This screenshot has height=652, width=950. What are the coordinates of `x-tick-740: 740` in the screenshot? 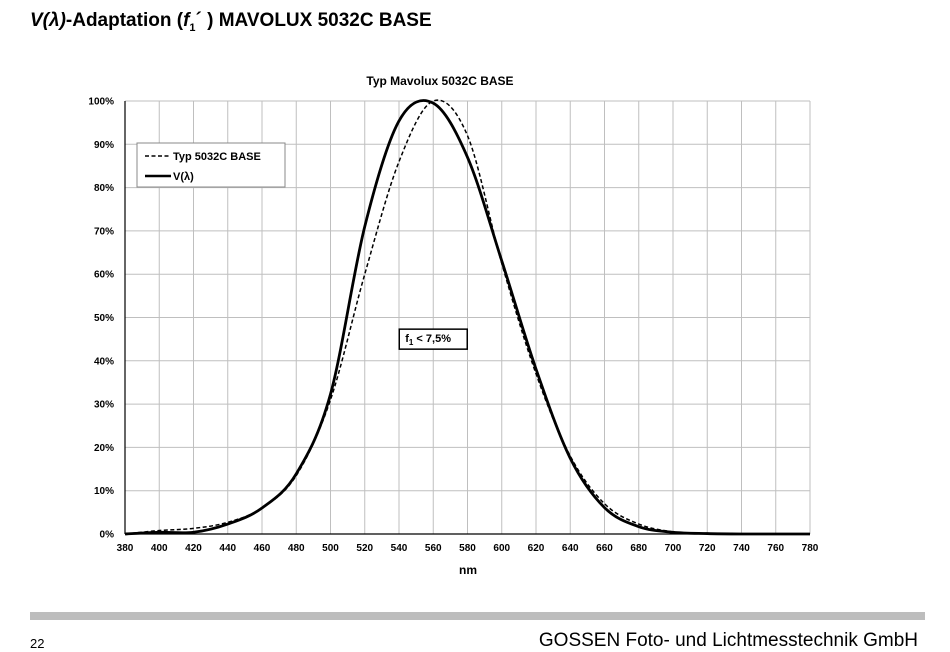 It's located at (741, 548).